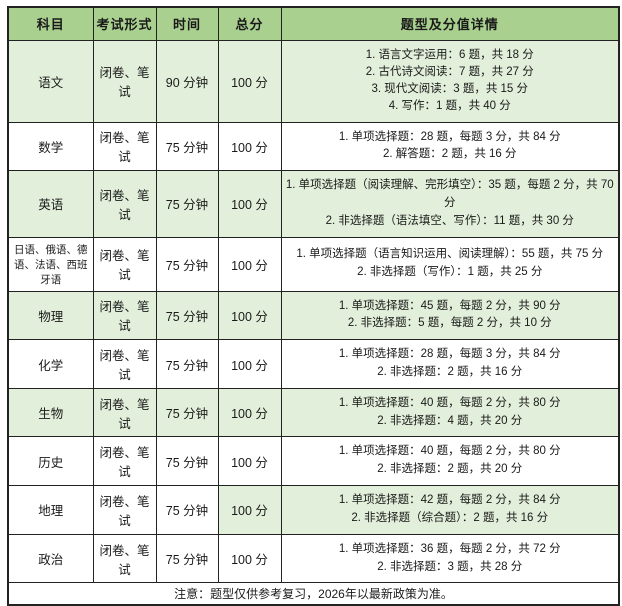  What do you see at coordinates (50, 461) in the screenshot?
I see `subject-cell: 历史` at bounding box center [50, 461].